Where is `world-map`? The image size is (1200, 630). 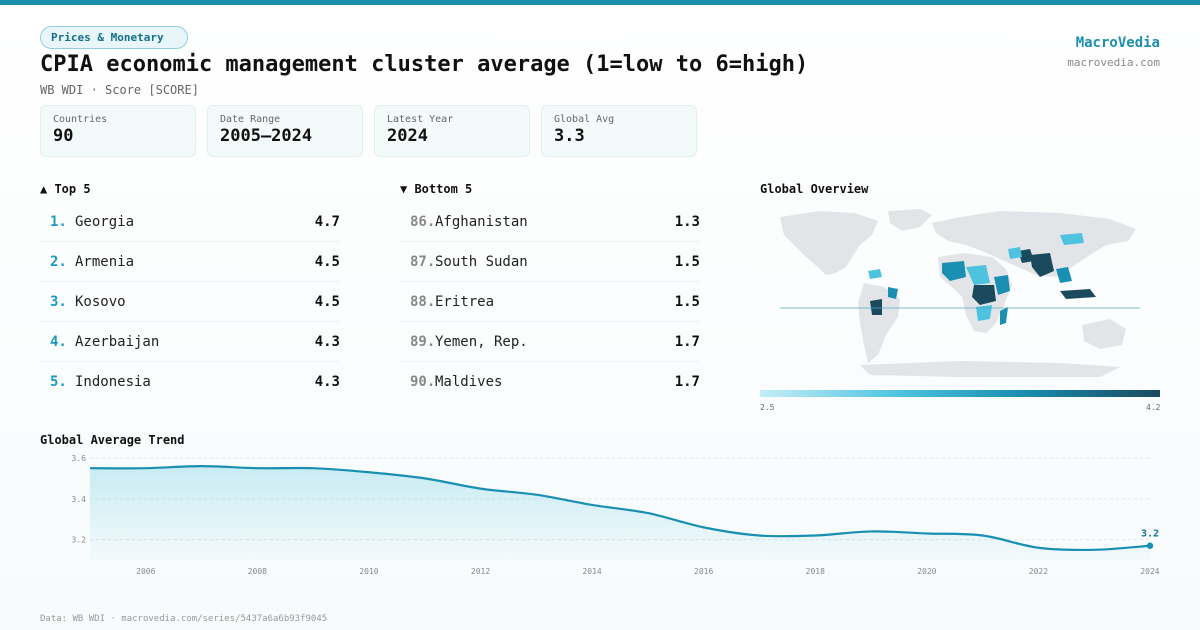 world-map is located at coordinates (960, 292).